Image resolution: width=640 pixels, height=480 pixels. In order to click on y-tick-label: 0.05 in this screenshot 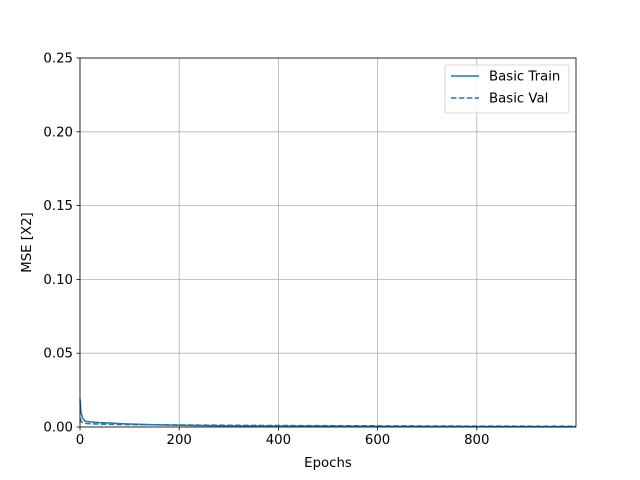, I will do `click(58, 354)`.